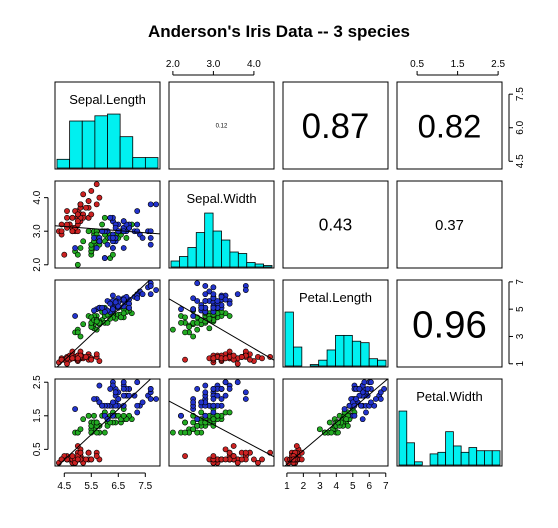  I want to click on fit-line-petal-length-vs-sepal-length, so click(103, 323).